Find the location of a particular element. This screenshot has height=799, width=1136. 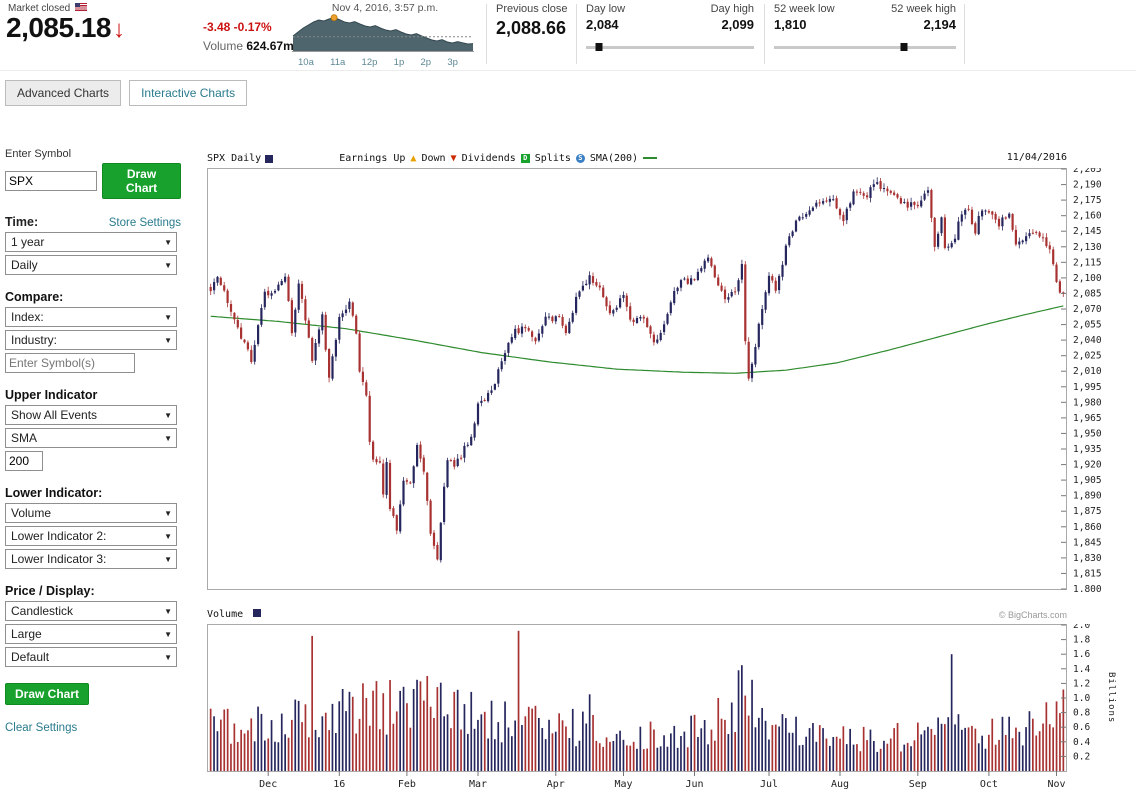

svg-text: Jul is located at coordinates (769, 784).